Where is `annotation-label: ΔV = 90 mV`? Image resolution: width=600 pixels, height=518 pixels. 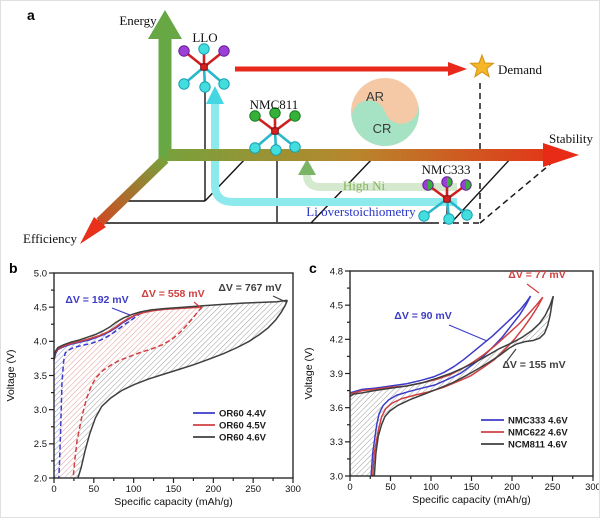
annotation-label: ΔV = 90 mV is located at coordinates (422, 316).